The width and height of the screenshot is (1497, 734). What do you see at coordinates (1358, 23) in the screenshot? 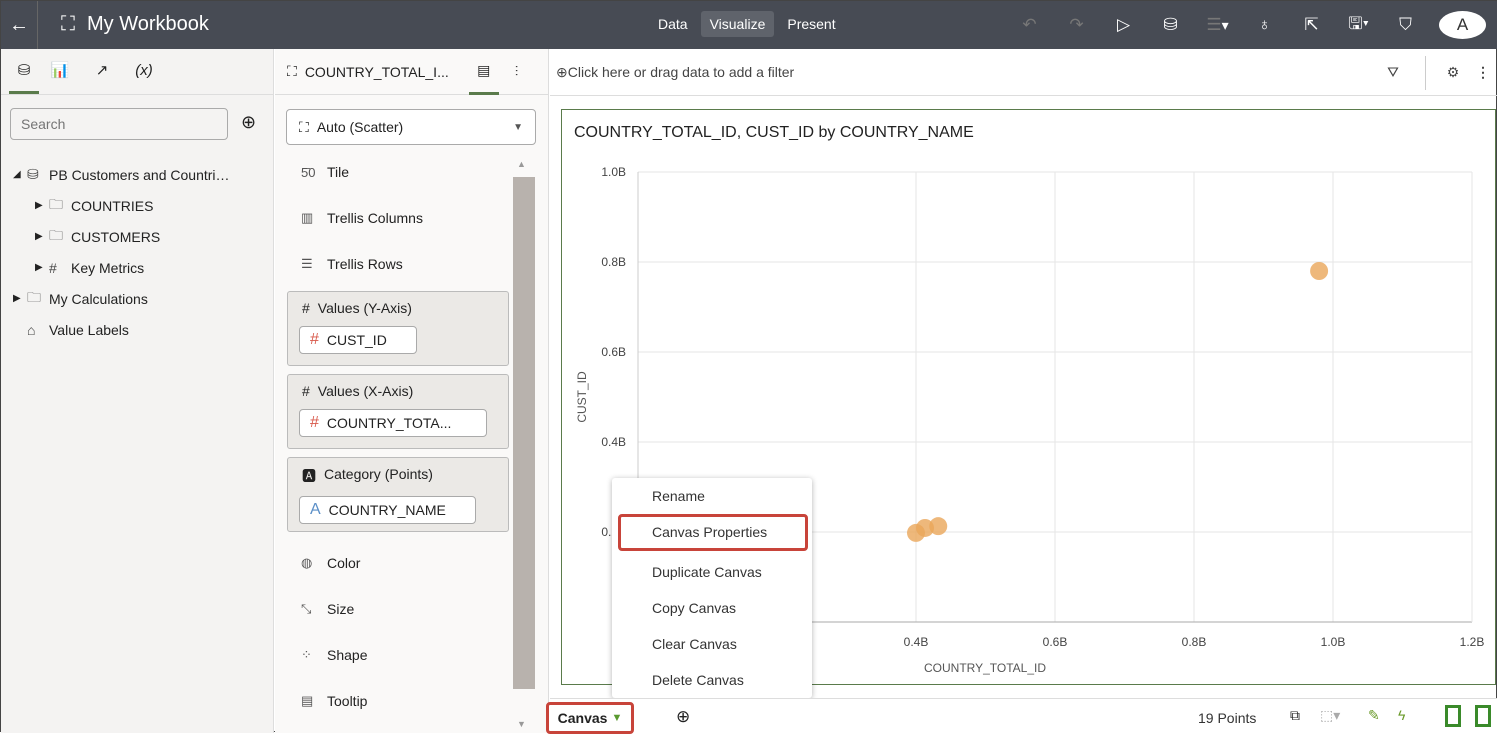
I see `save-icon: 🖫▾` at bounding box center [1358, 23].